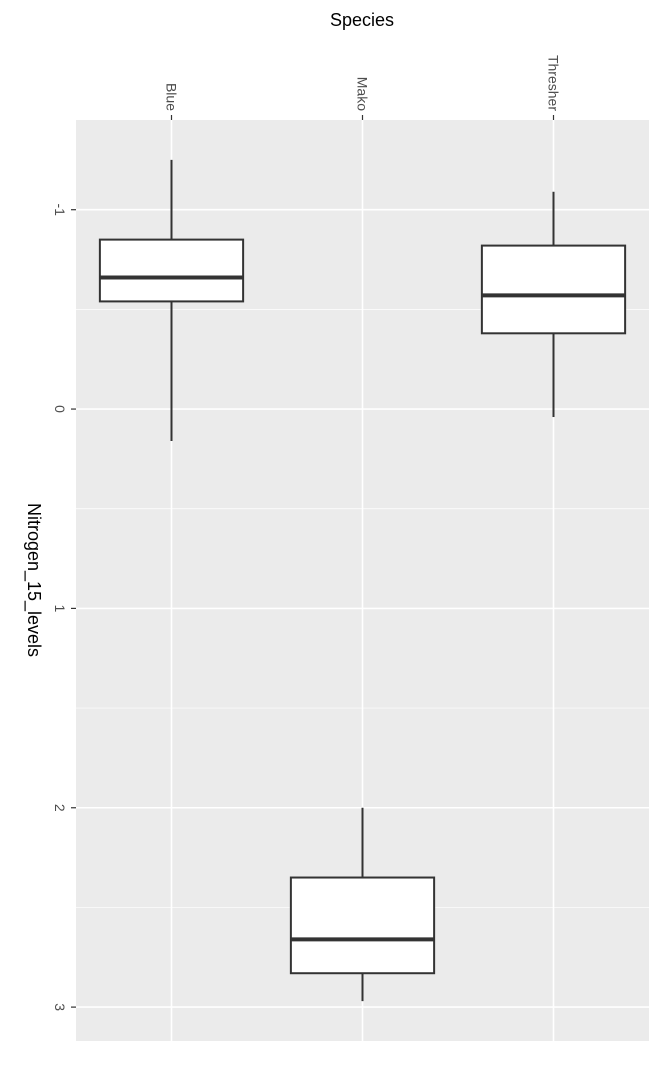 Image resolution: width=664 pixels, height=1068 pixels. I want to click on box-mako, so click(362, 904).